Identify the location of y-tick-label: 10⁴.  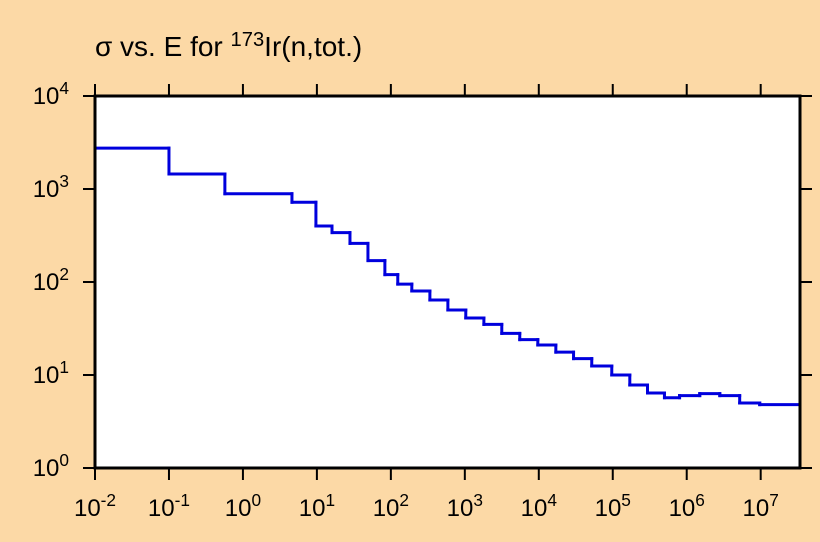
(51, 94).